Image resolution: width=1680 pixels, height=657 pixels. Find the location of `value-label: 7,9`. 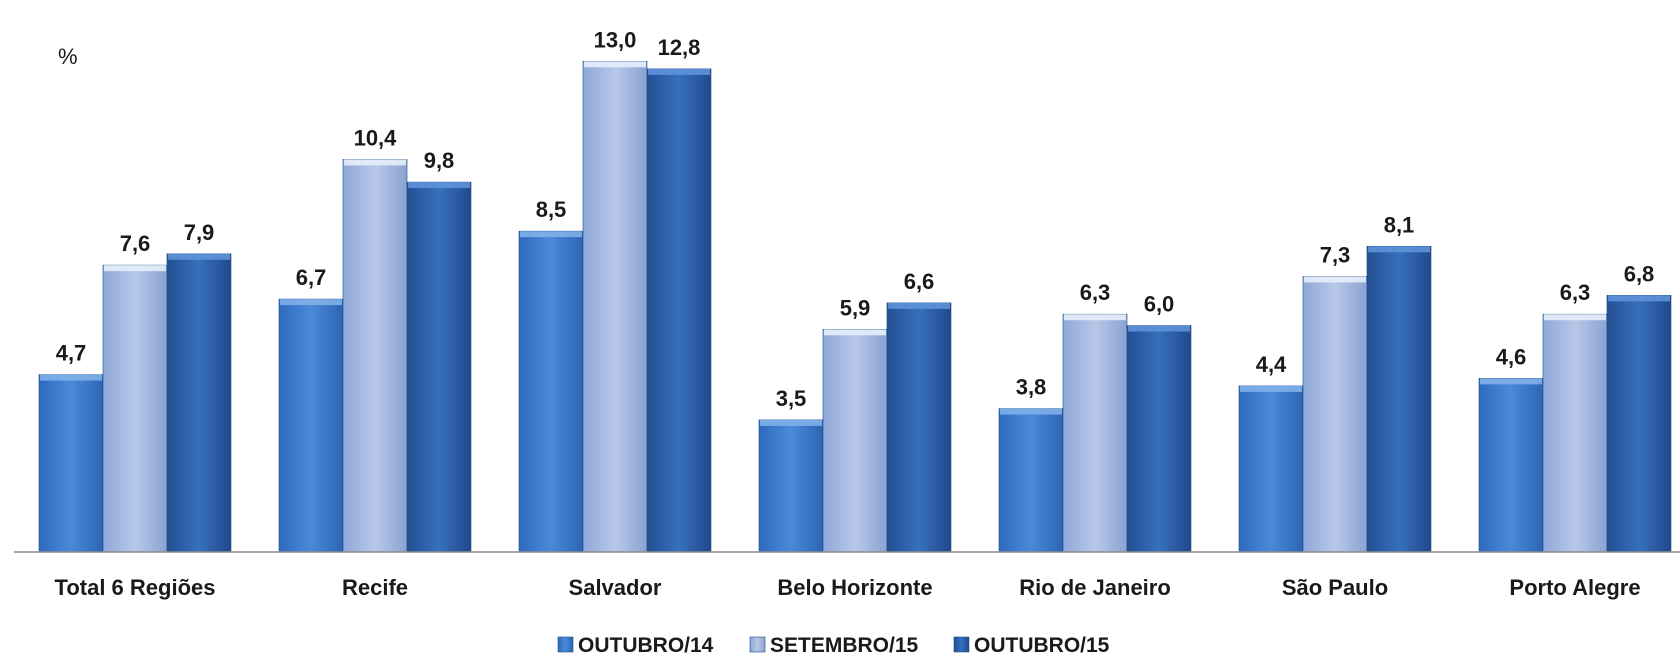

value-label: 7,9 is located at coordinates (199, 232).